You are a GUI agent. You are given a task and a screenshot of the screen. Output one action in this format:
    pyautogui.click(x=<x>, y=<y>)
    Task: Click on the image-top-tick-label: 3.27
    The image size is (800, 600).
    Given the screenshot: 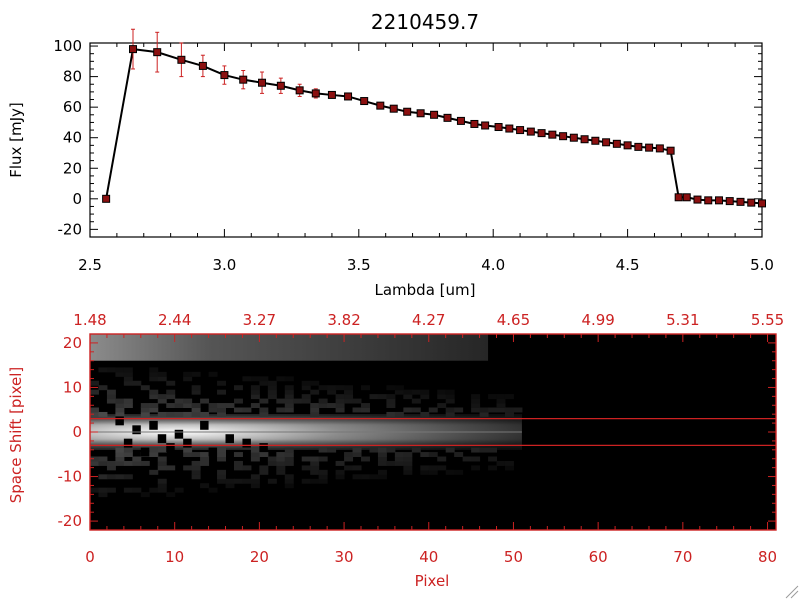 What is the action you would take?
    pyautogui.click(x=259, y=320)
    